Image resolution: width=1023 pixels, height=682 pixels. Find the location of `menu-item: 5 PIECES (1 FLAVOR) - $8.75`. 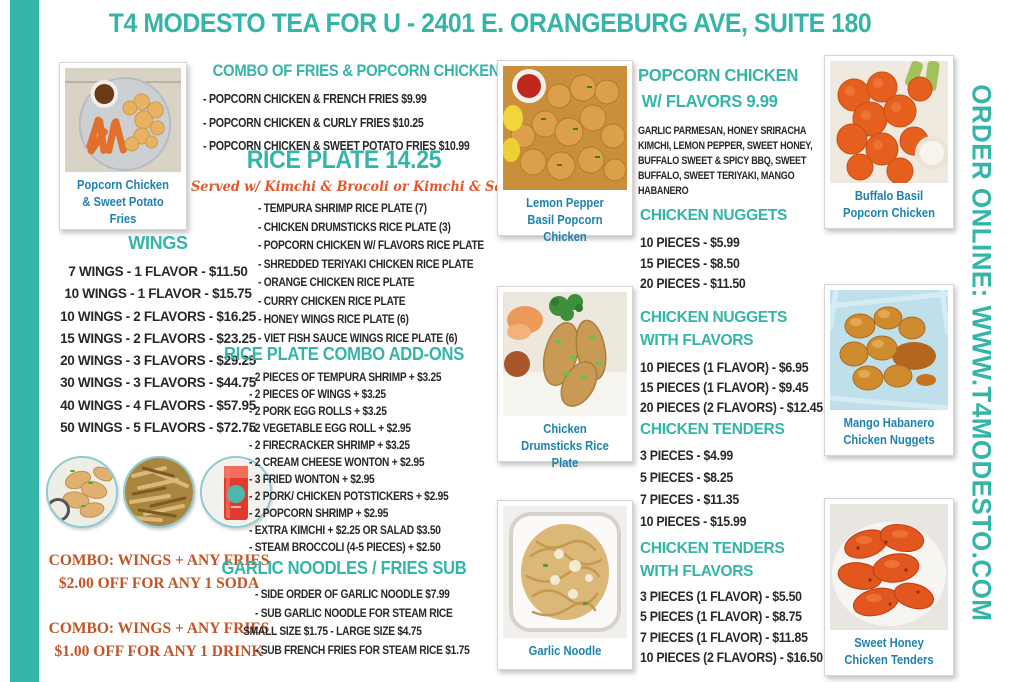

menu-item: 5 PIECES (1 FLAVOR) - $8.75 is located at coordinates (721, 616).